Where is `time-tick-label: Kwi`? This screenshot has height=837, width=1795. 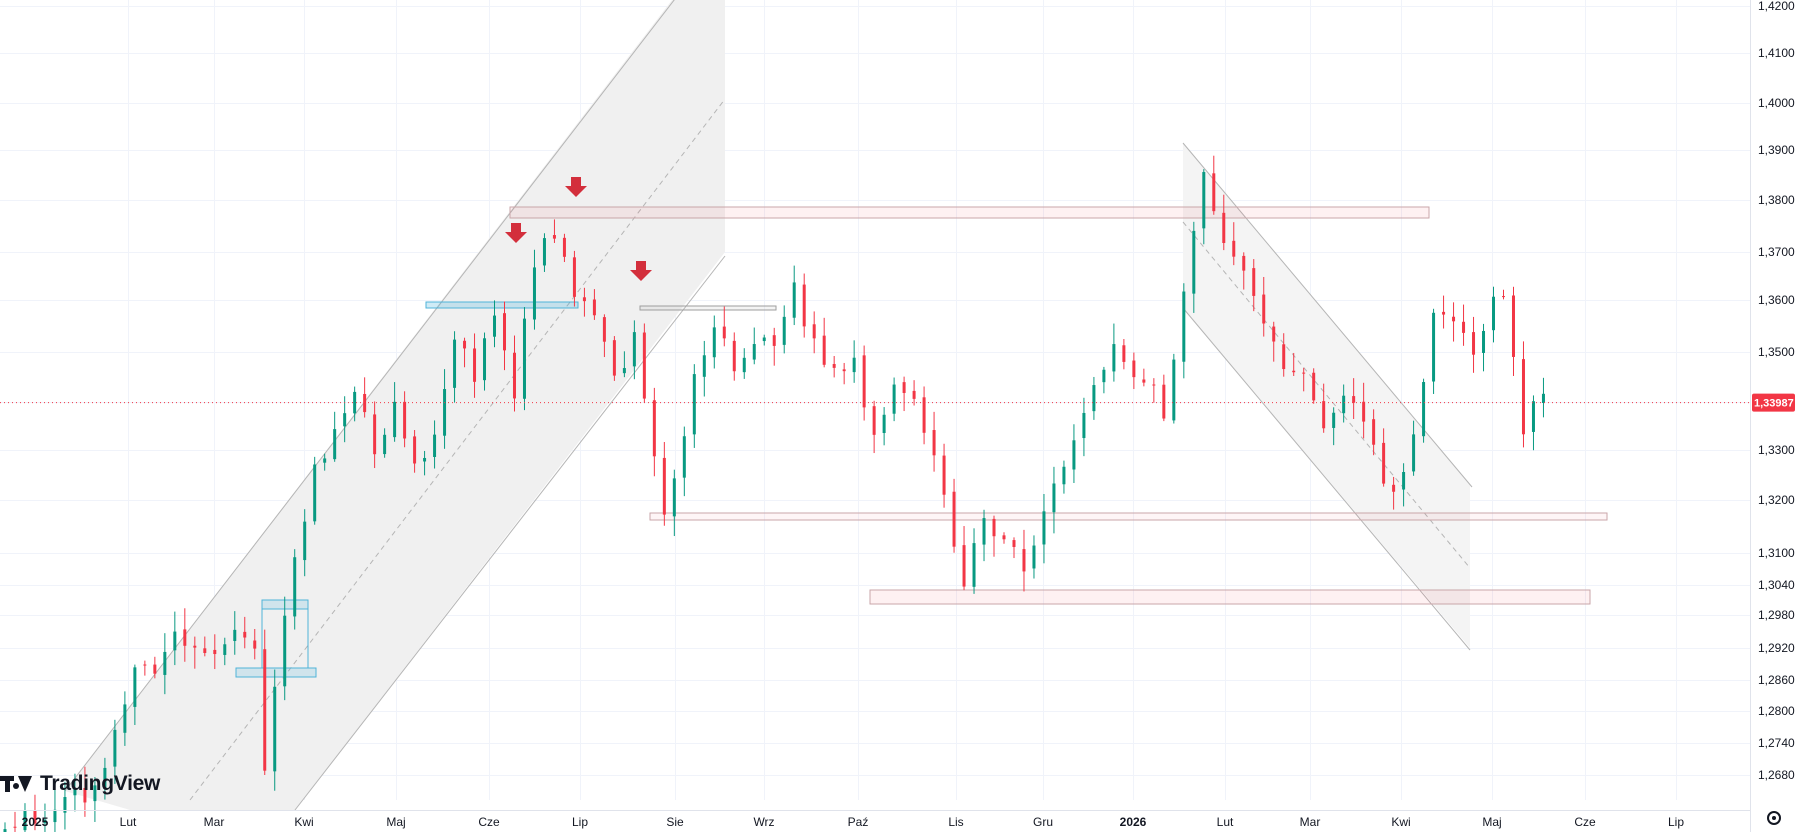 time-tick-label: Kwi is located at coordinates (1400, 822).